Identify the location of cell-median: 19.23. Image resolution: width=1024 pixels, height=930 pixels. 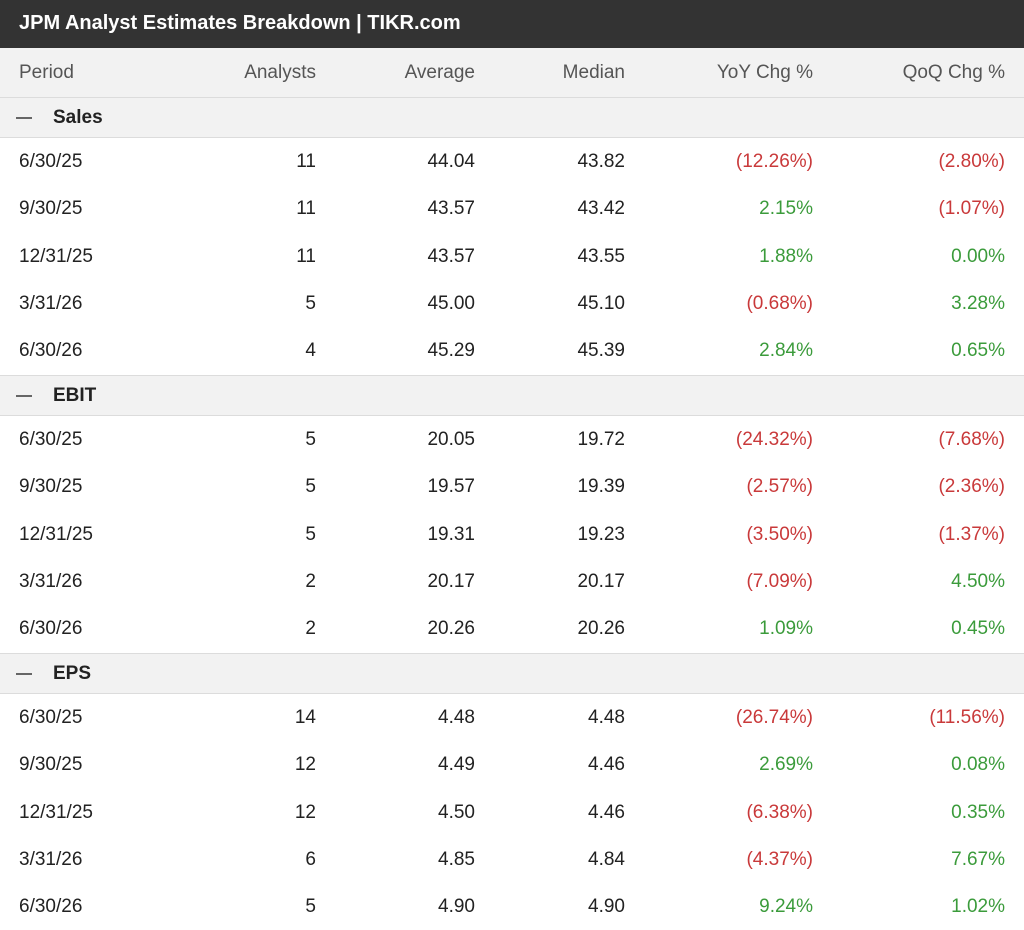
(601, 534).